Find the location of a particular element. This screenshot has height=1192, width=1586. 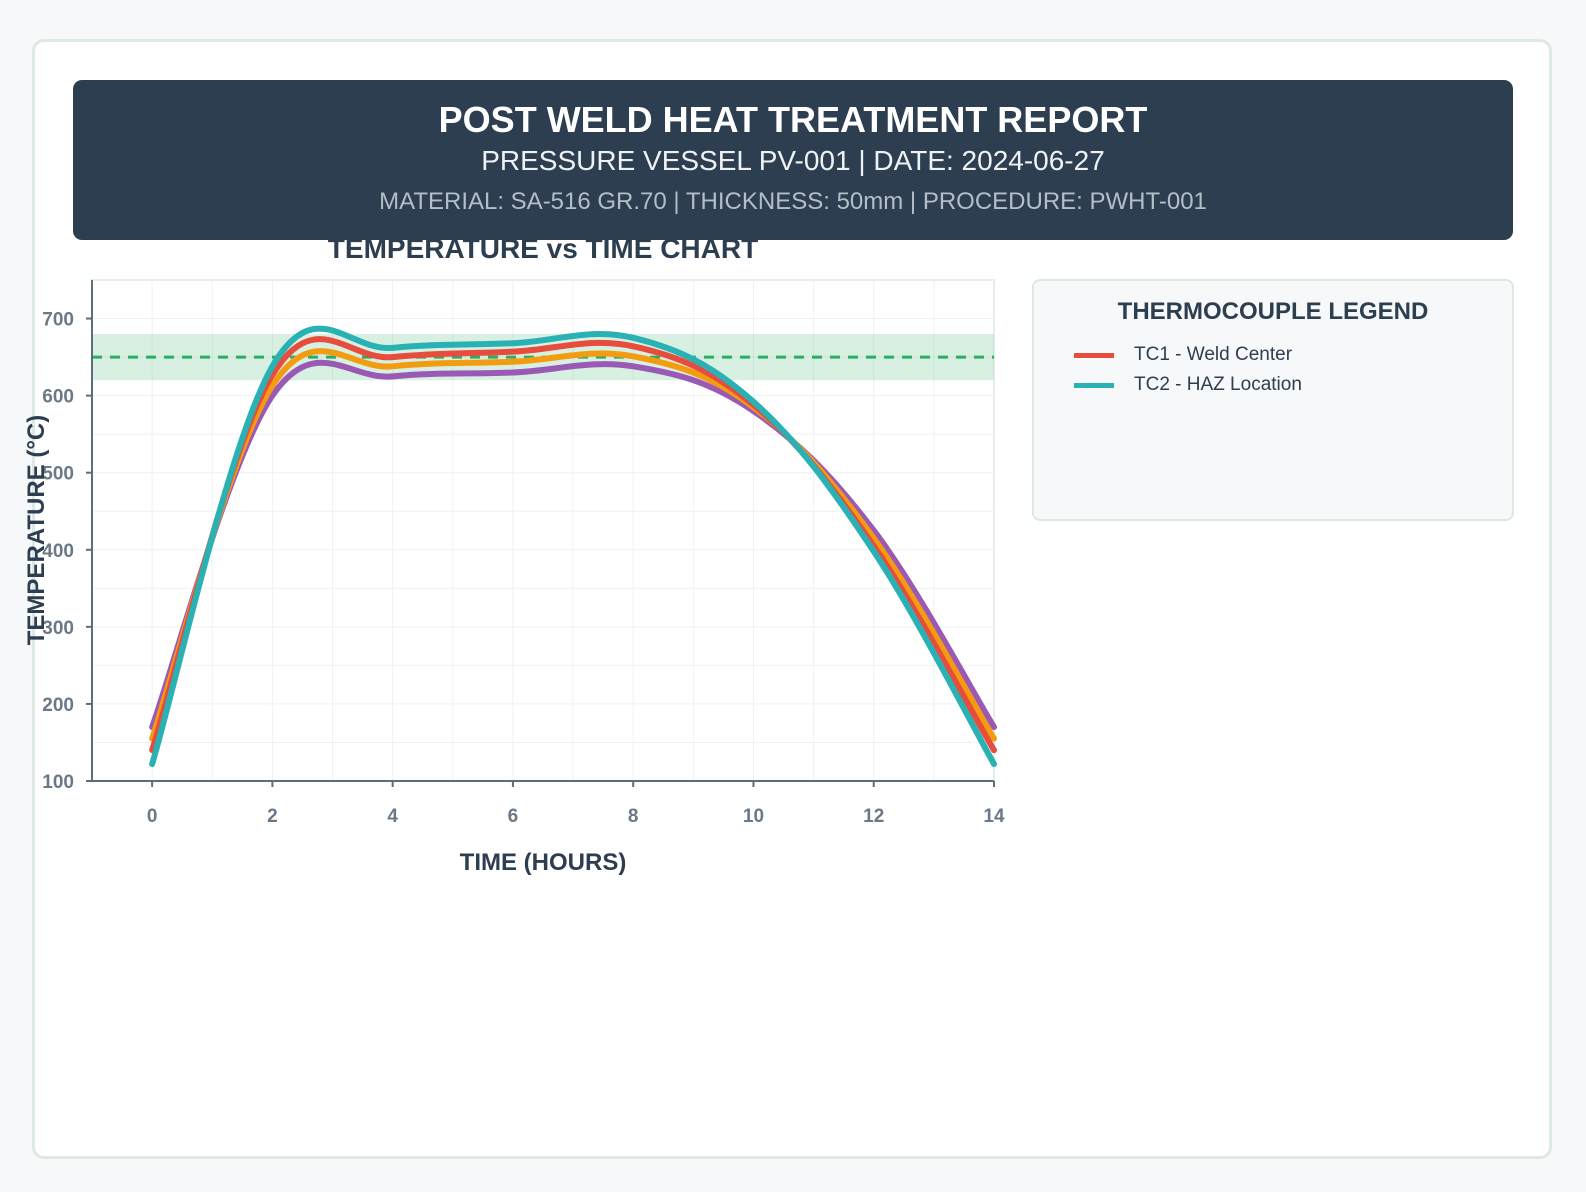

x-tick-label: 10 is located at coordinates (753, 816).